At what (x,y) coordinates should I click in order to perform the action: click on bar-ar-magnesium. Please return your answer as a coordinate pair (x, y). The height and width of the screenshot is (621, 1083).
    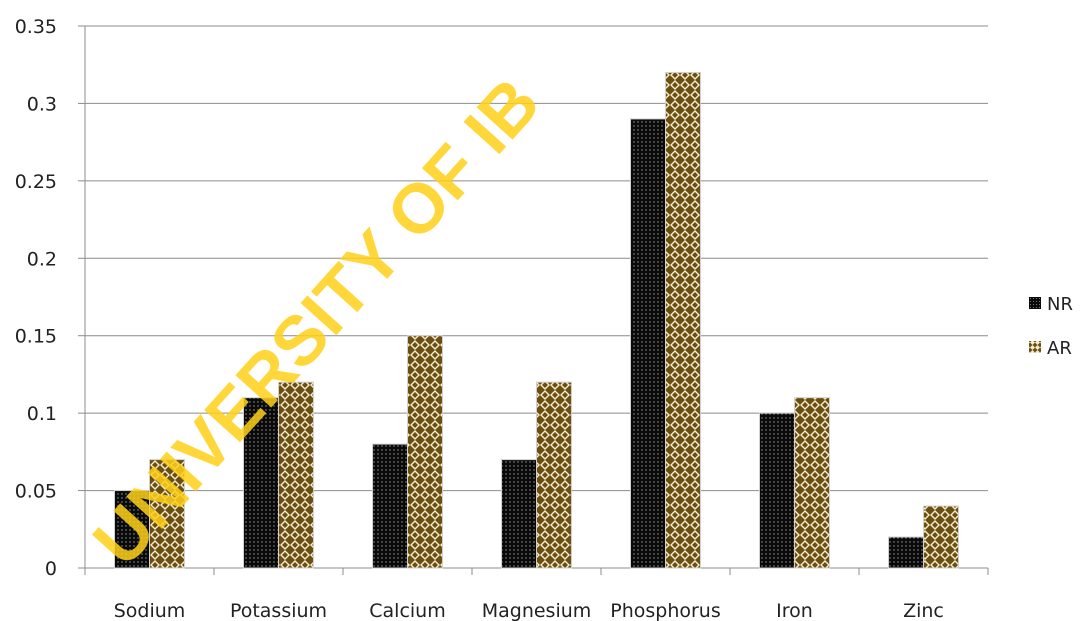
    Looking at the image, I should click on (554, 475).